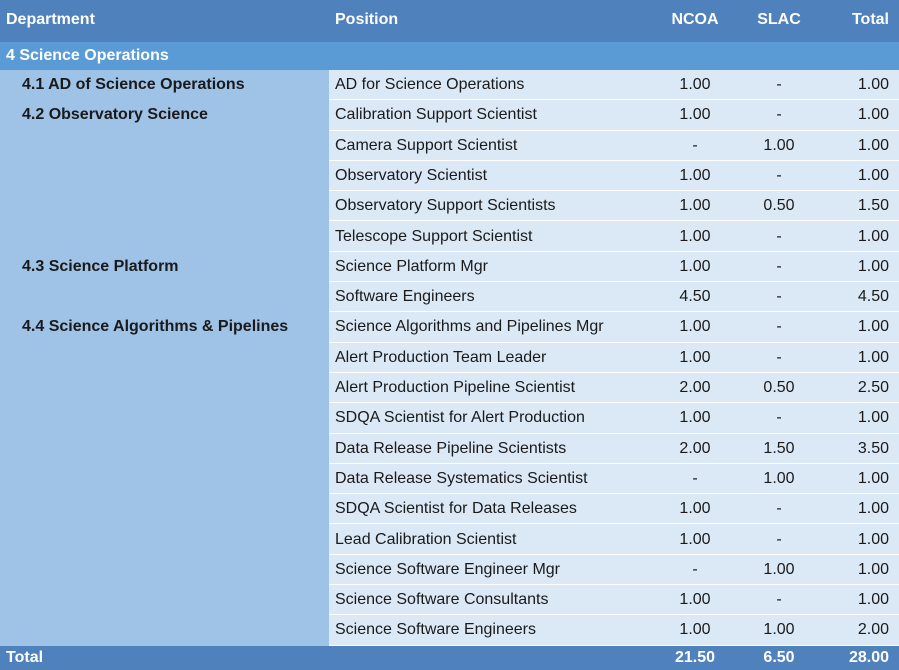 The width and height of the screenshot is (899, 670). Describe the element at coordinates (456, 509) in the screenshot. I see `position-cell: SDQA Scientist for Data Releases` at that location.